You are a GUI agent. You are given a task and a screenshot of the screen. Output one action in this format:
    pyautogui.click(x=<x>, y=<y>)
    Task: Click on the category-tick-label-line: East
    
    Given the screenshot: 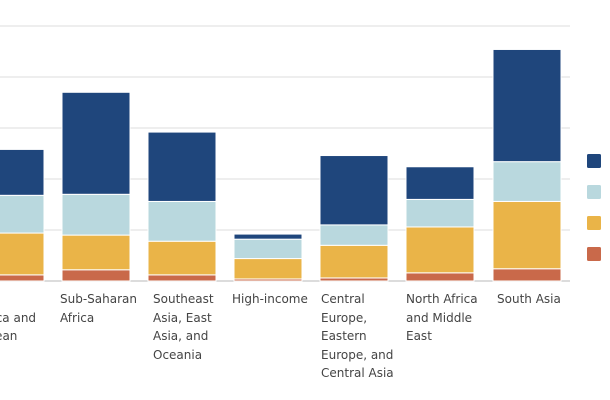 What is the action you would take?
    pyautogui.click(x=419, y=336)
    